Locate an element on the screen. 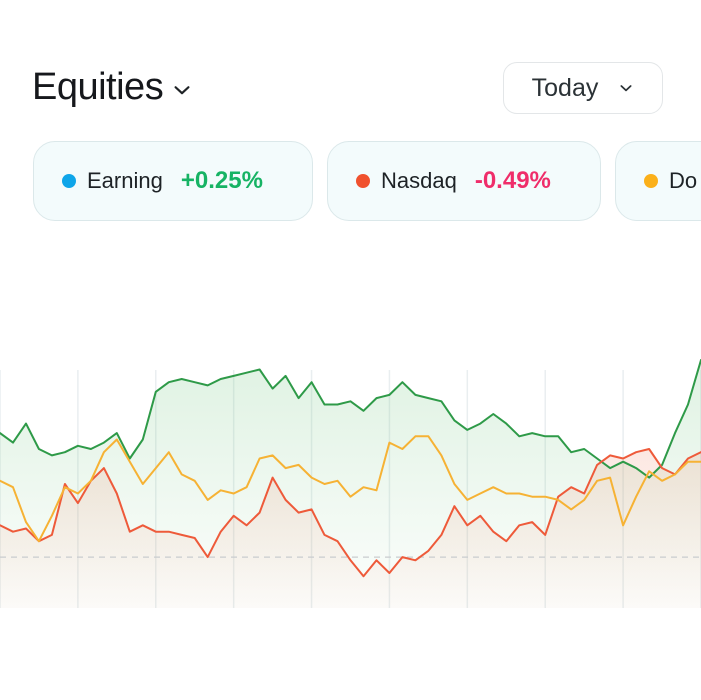 The width and height of the screenshot is (701, 700). index-name: Do is located at coordinates (683, 180).